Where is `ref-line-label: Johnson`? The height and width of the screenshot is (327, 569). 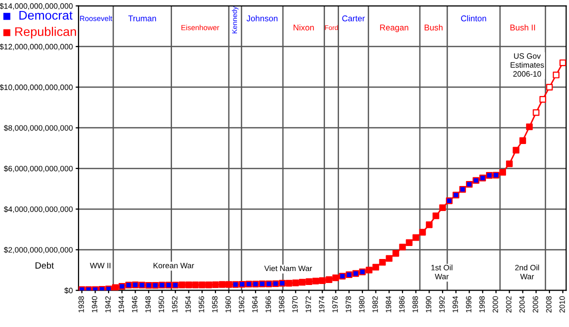 ref-line-label: Johnson is located at coordinates (262, 18).